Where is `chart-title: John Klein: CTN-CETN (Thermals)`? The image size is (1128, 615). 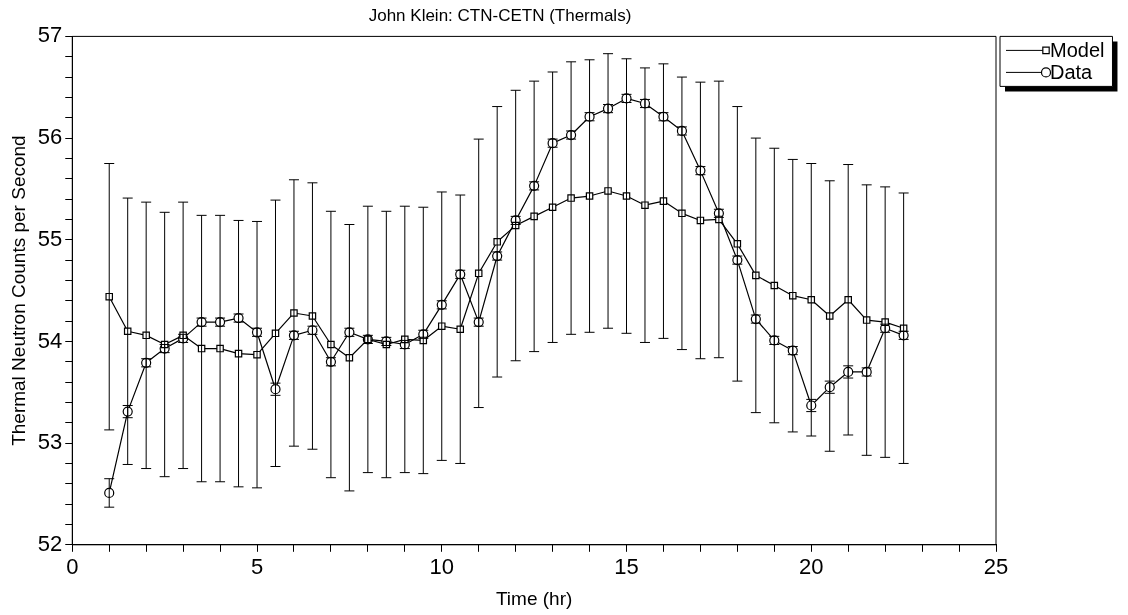
chart-title: John Klein: CTN-CETN (Thermals) is located at coordinates (500, 15).